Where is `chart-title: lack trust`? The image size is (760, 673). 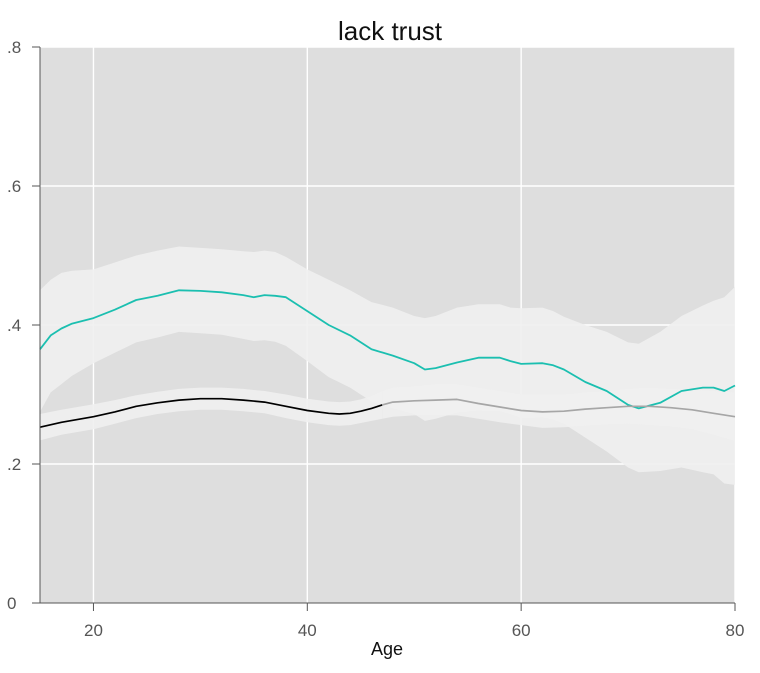 chart-title: lack trust is located at coordinates (390, 31).